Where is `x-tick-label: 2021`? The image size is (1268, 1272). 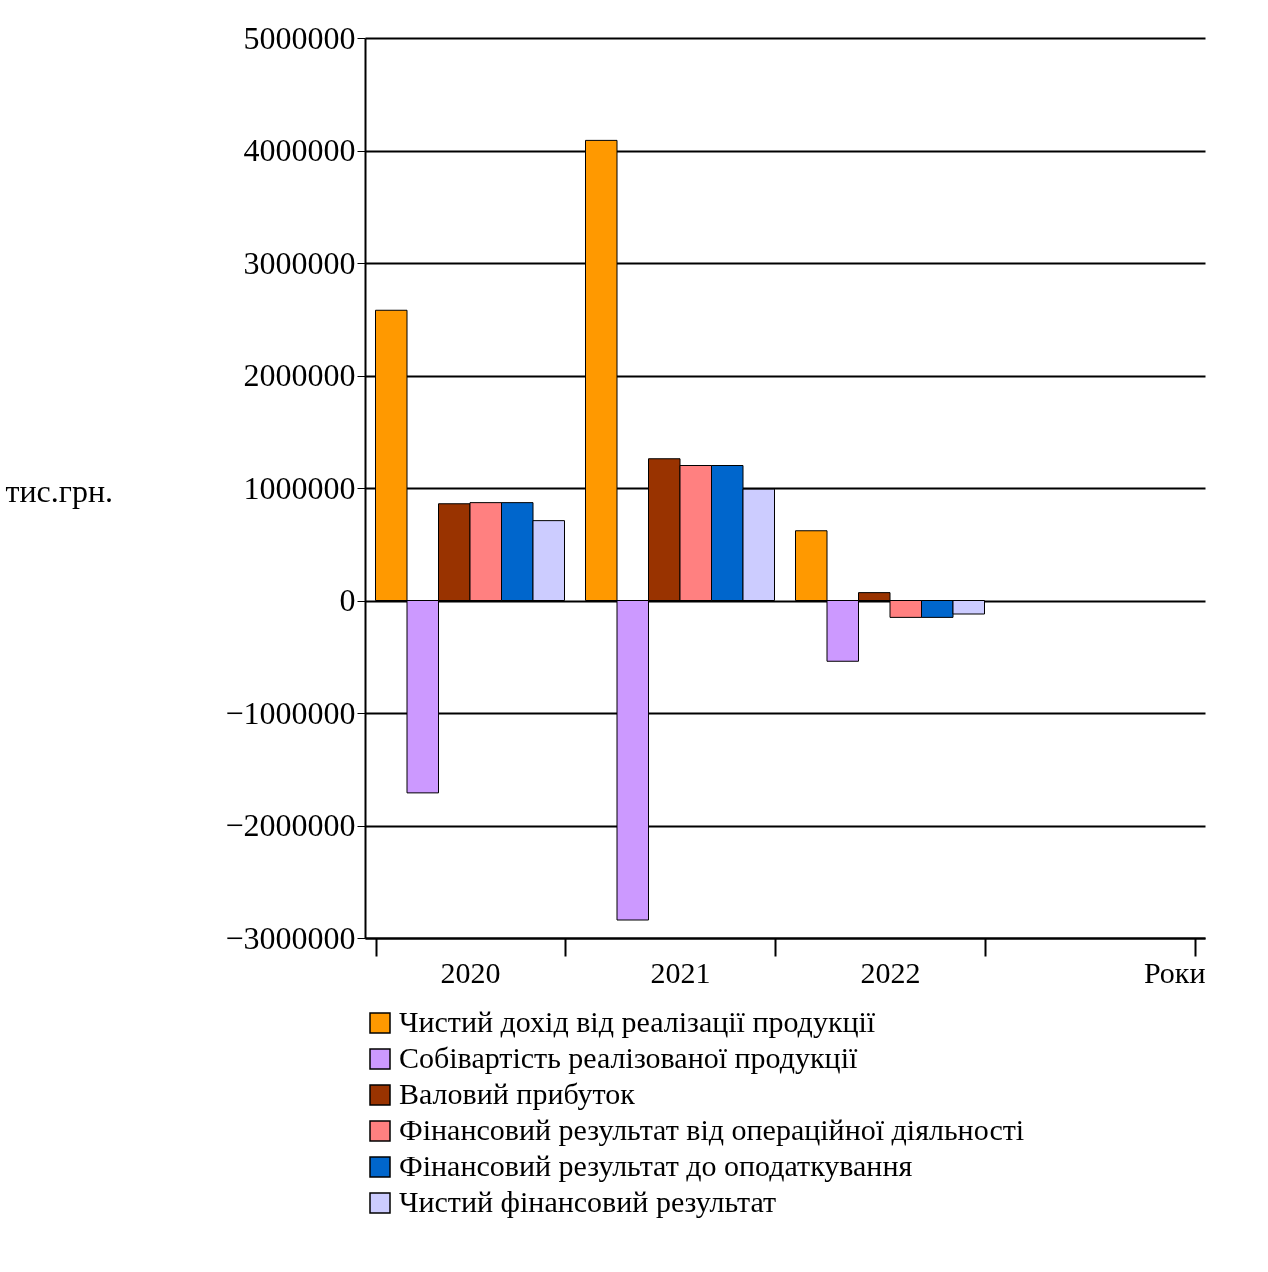
x-tick-label: 2021 is located at coordinates (680, 972).